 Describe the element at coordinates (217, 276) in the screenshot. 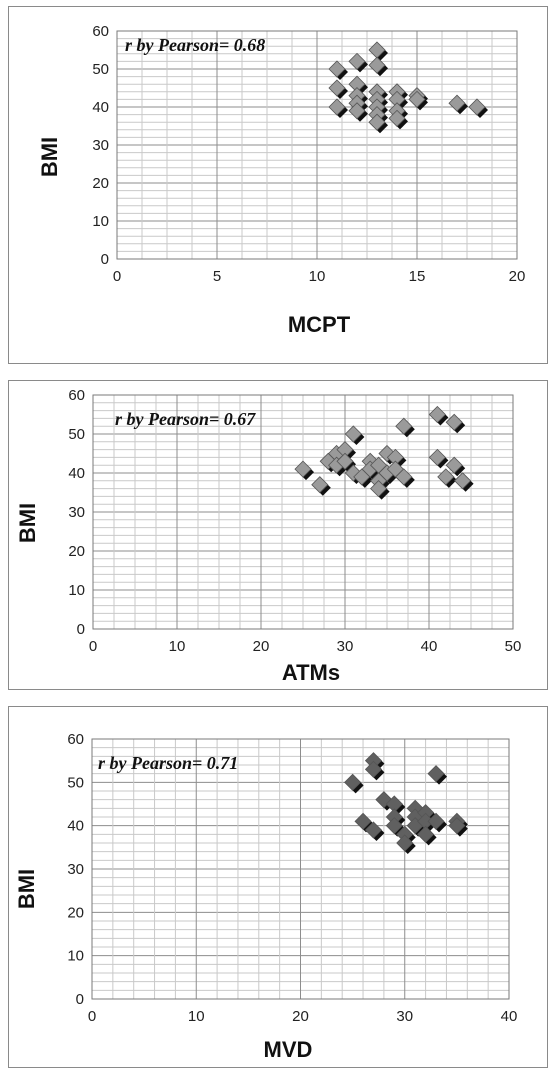

I see `x-tick-label: 5` at that location.